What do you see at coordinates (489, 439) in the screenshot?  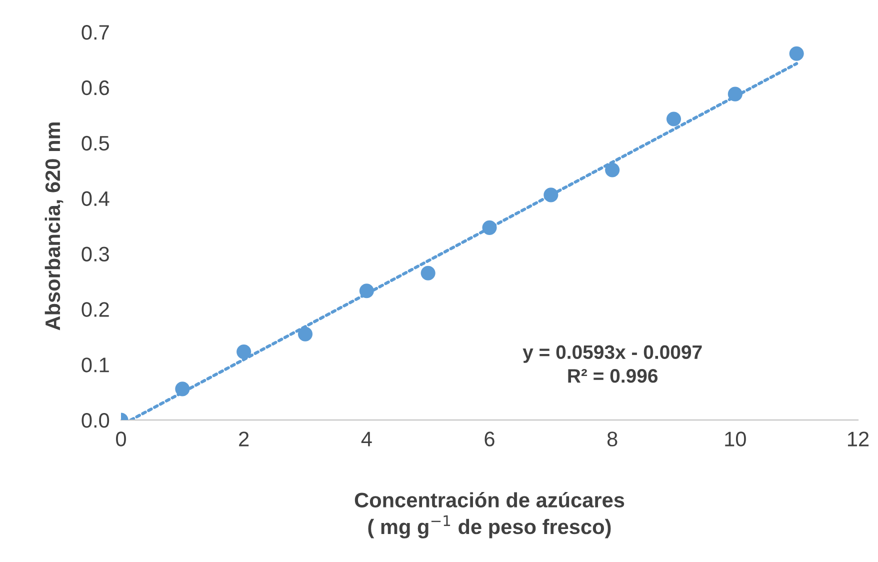 I see `x-tick-label: 6` at bounding box center [489, 439].